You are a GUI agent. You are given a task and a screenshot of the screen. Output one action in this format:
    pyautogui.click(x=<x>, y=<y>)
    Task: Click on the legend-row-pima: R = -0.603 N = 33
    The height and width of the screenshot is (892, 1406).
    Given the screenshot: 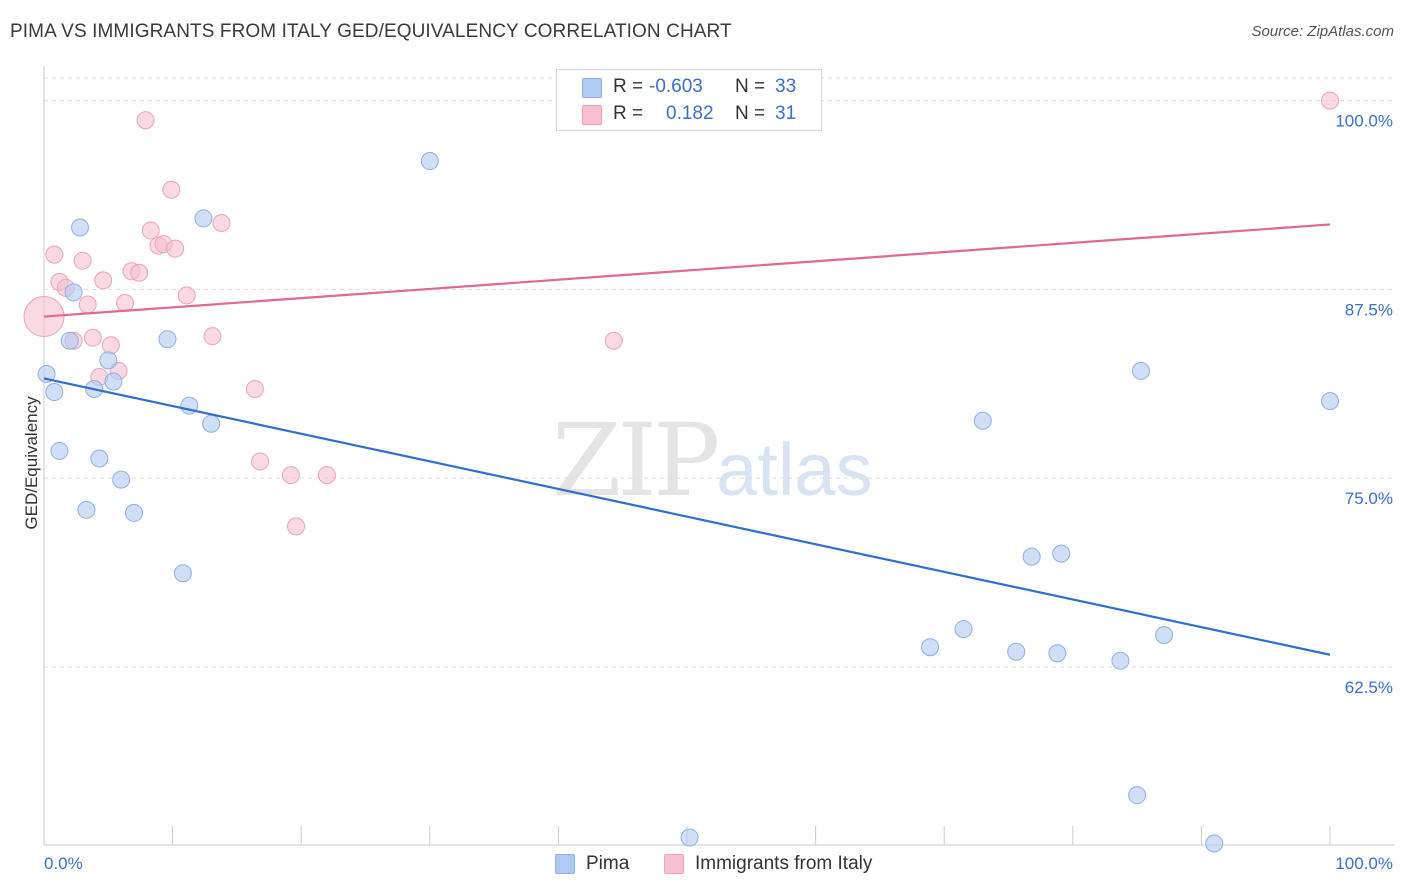 What is the action you would take?
    pyautogui.click(x=689, y=87)
    